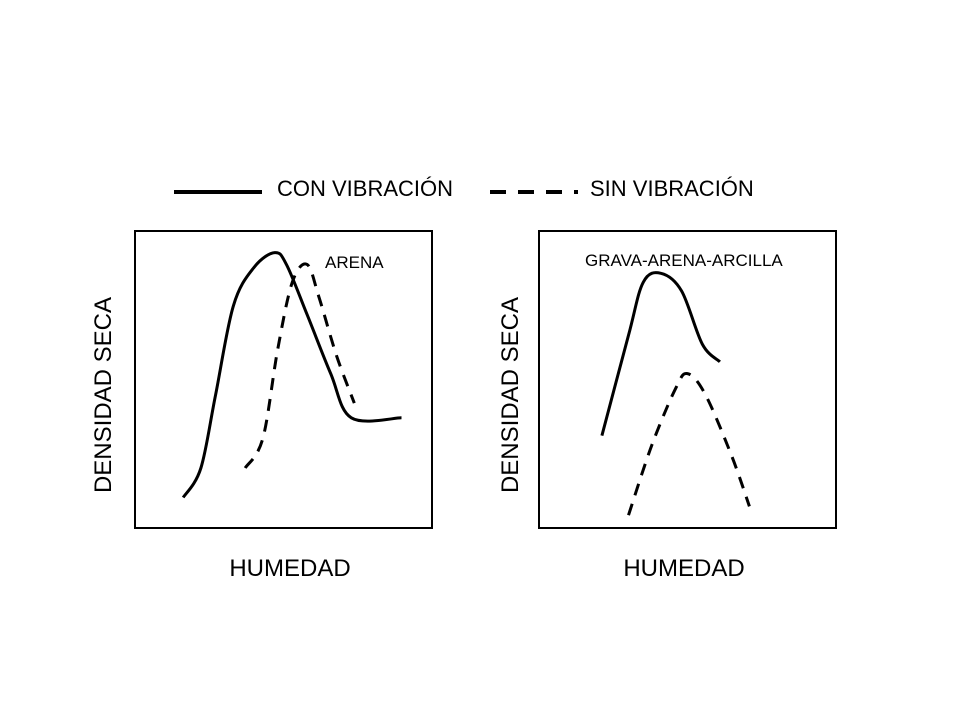 Image resolution: width=960 pixels, height=720 pixels. Describe the element at coordinates (290, 568) in the screenshot. I see `x-axis-label-left: HUMEDAD` at that location.